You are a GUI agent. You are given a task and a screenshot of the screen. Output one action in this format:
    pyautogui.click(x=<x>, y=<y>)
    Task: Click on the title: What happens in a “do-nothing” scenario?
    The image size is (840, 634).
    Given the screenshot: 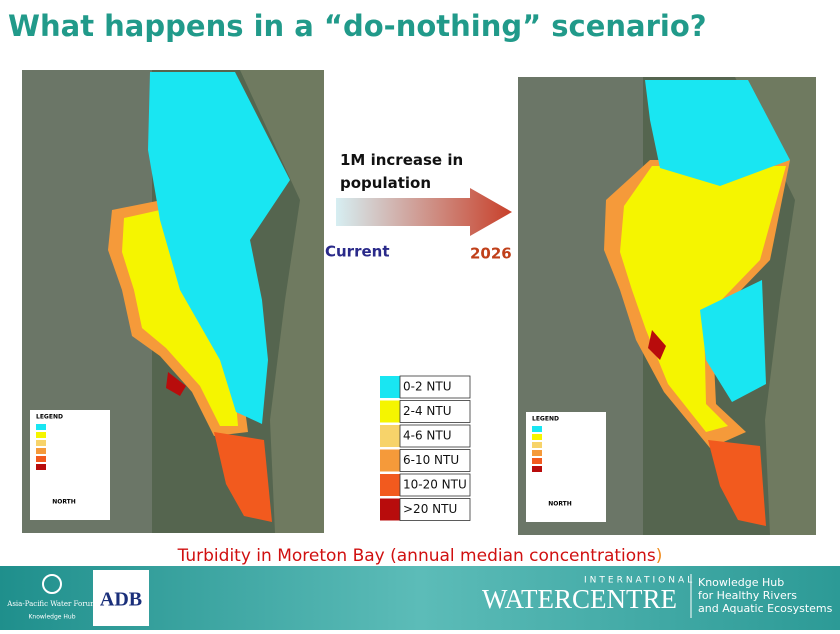 What is the action you would take?
    pyautogui.click(x=357, y=26)
    